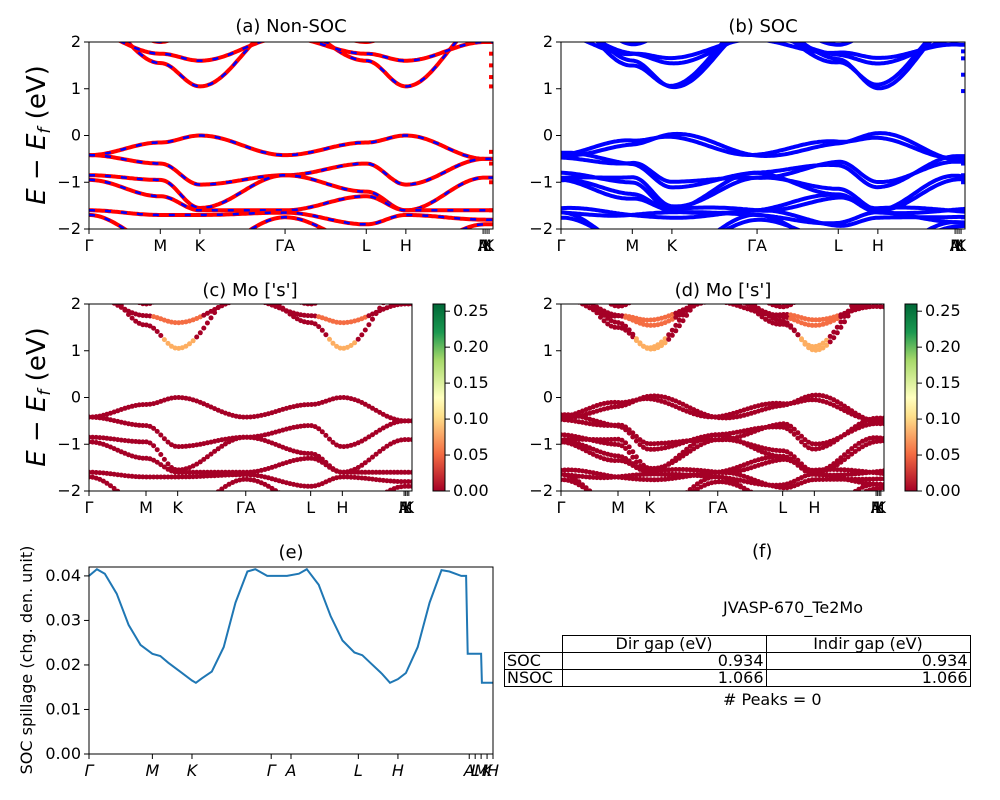  Describe the element at coordinates (943, 346) in the screenshot. I see `colorbar-tick-label: 0.20` at that location.